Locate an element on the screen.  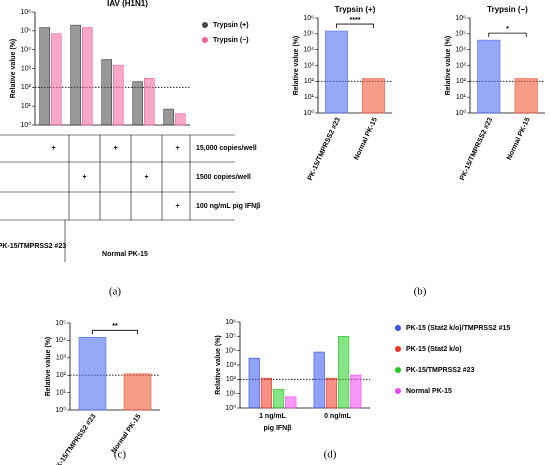
panel-label: (a) is located at coordinates (115, 292).